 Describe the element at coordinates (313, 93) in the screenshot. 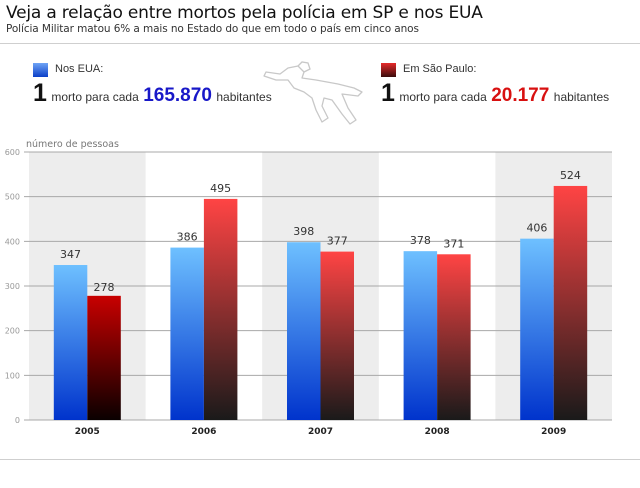

I see `body-chalk-outline-icon` at that location.